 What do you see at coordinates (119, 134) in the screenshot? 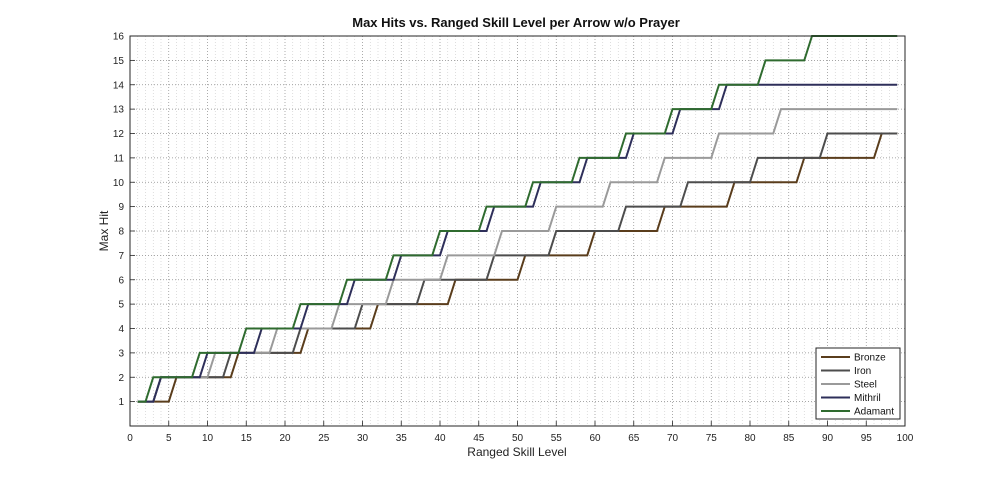
I see `y-tick-label: 12` at bounding box center [119, 134].